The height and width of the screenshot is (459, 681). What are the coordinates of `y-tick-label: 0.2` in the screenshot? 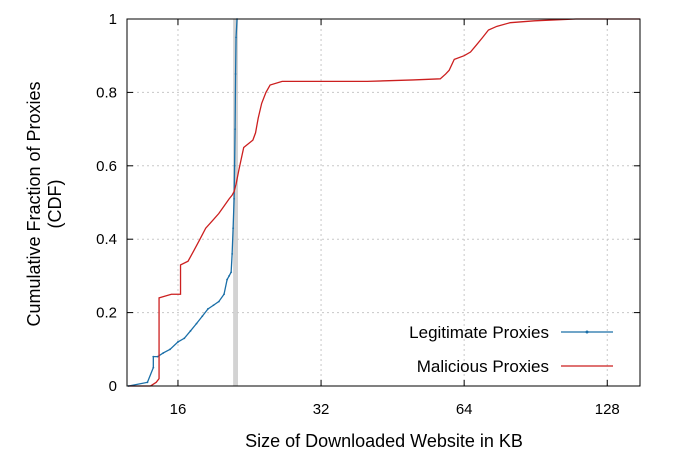 It's located at (106, 313).